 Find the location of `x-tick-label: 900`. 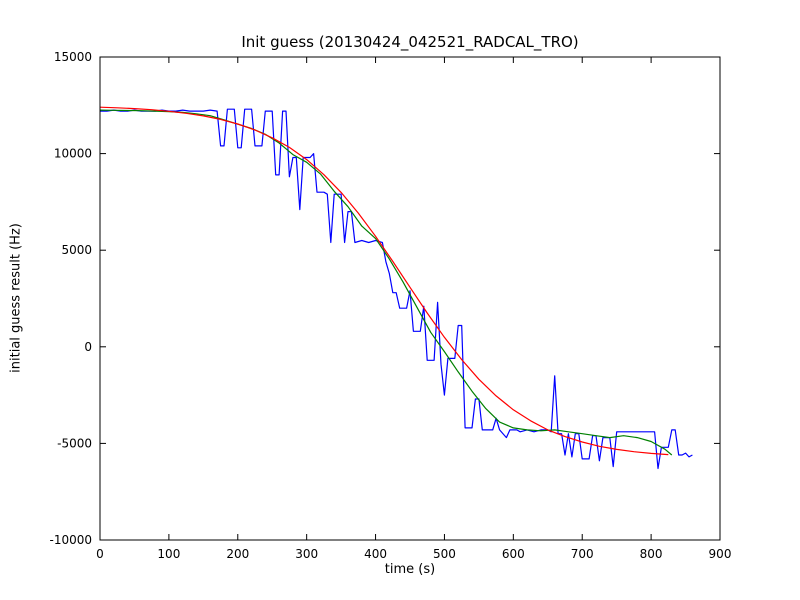

x-tick-label: 900 is located at coordinates (720, 554).